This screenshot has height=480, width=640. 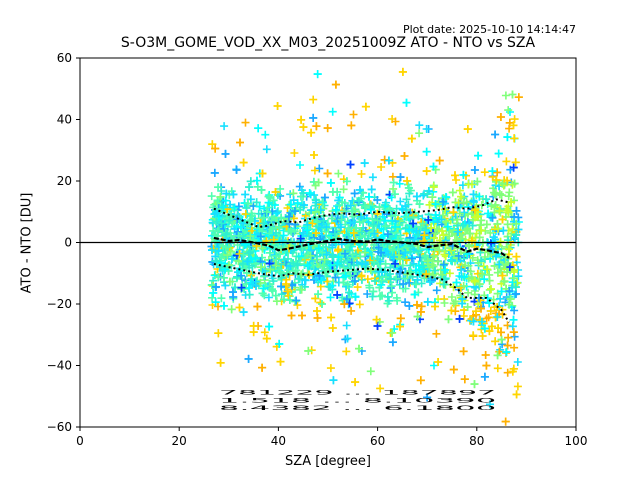 What do you see at coordinates (179, 441) in the screenshot?
I see `x-tick-label: 20` at bounding box center [179, 441].